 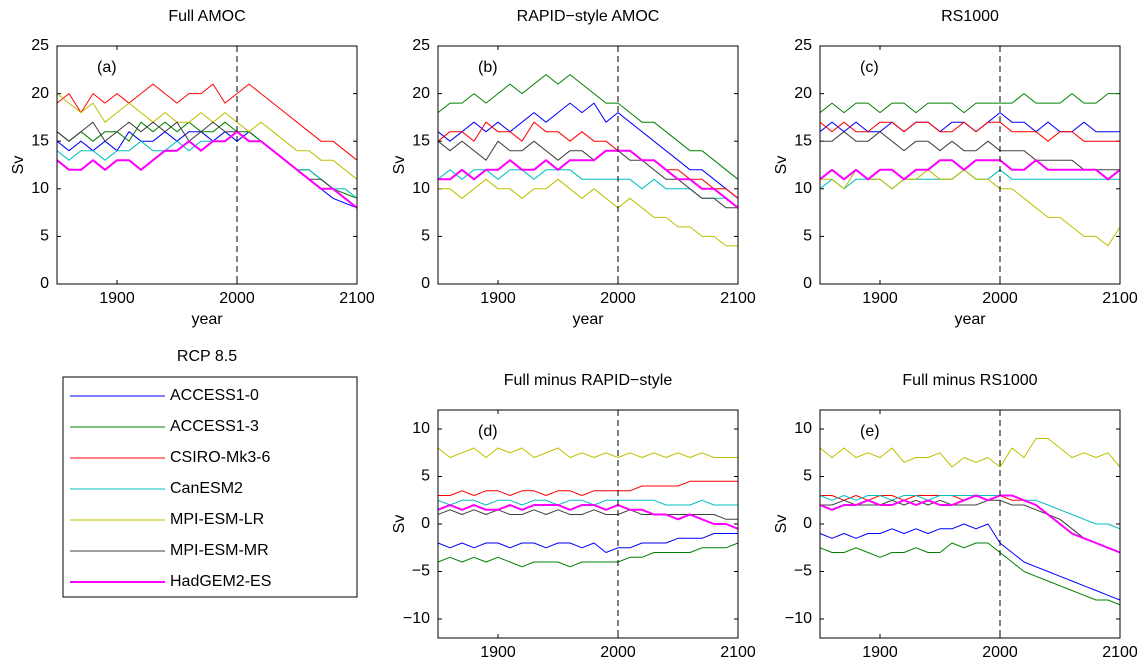 I want to click on chart-title: Full minus RAPID−style, so click(x=588, y=380).